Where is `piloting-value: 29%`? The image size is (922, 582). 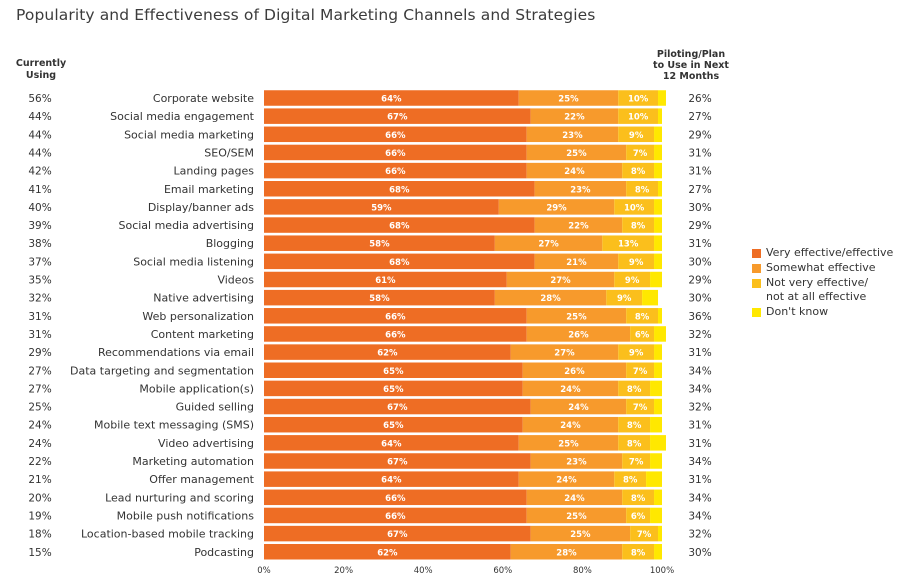
piloting-value: 29% is located at coordinates (699, 226).